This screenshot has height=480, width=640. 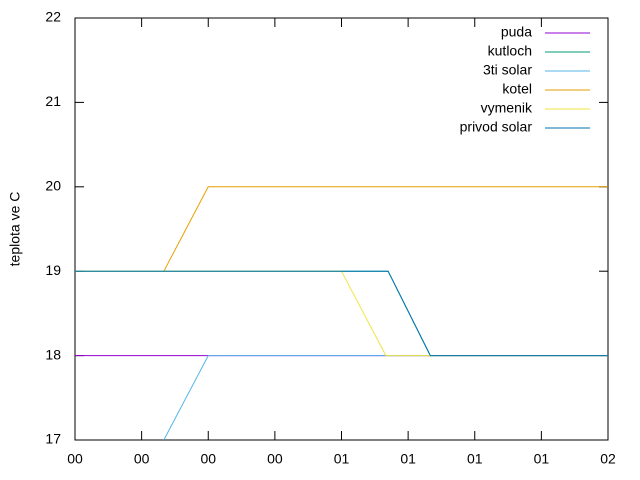 What do you see at coordinates (516, 32) in the screenshot?
I see `legend-label: puda` at bounding box center [516, 32].